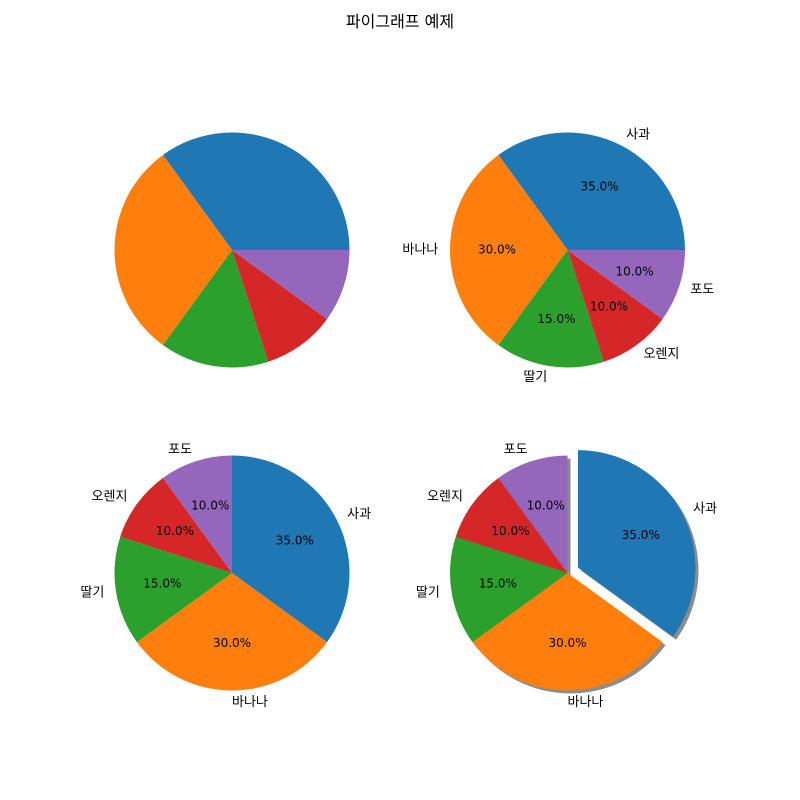  I want to click on pie-chart-4: 사과 35.0% 바나나 30.0% 딸기 15.0% 오렌지 10.0% 포도 10.0%, so click(566, 576).